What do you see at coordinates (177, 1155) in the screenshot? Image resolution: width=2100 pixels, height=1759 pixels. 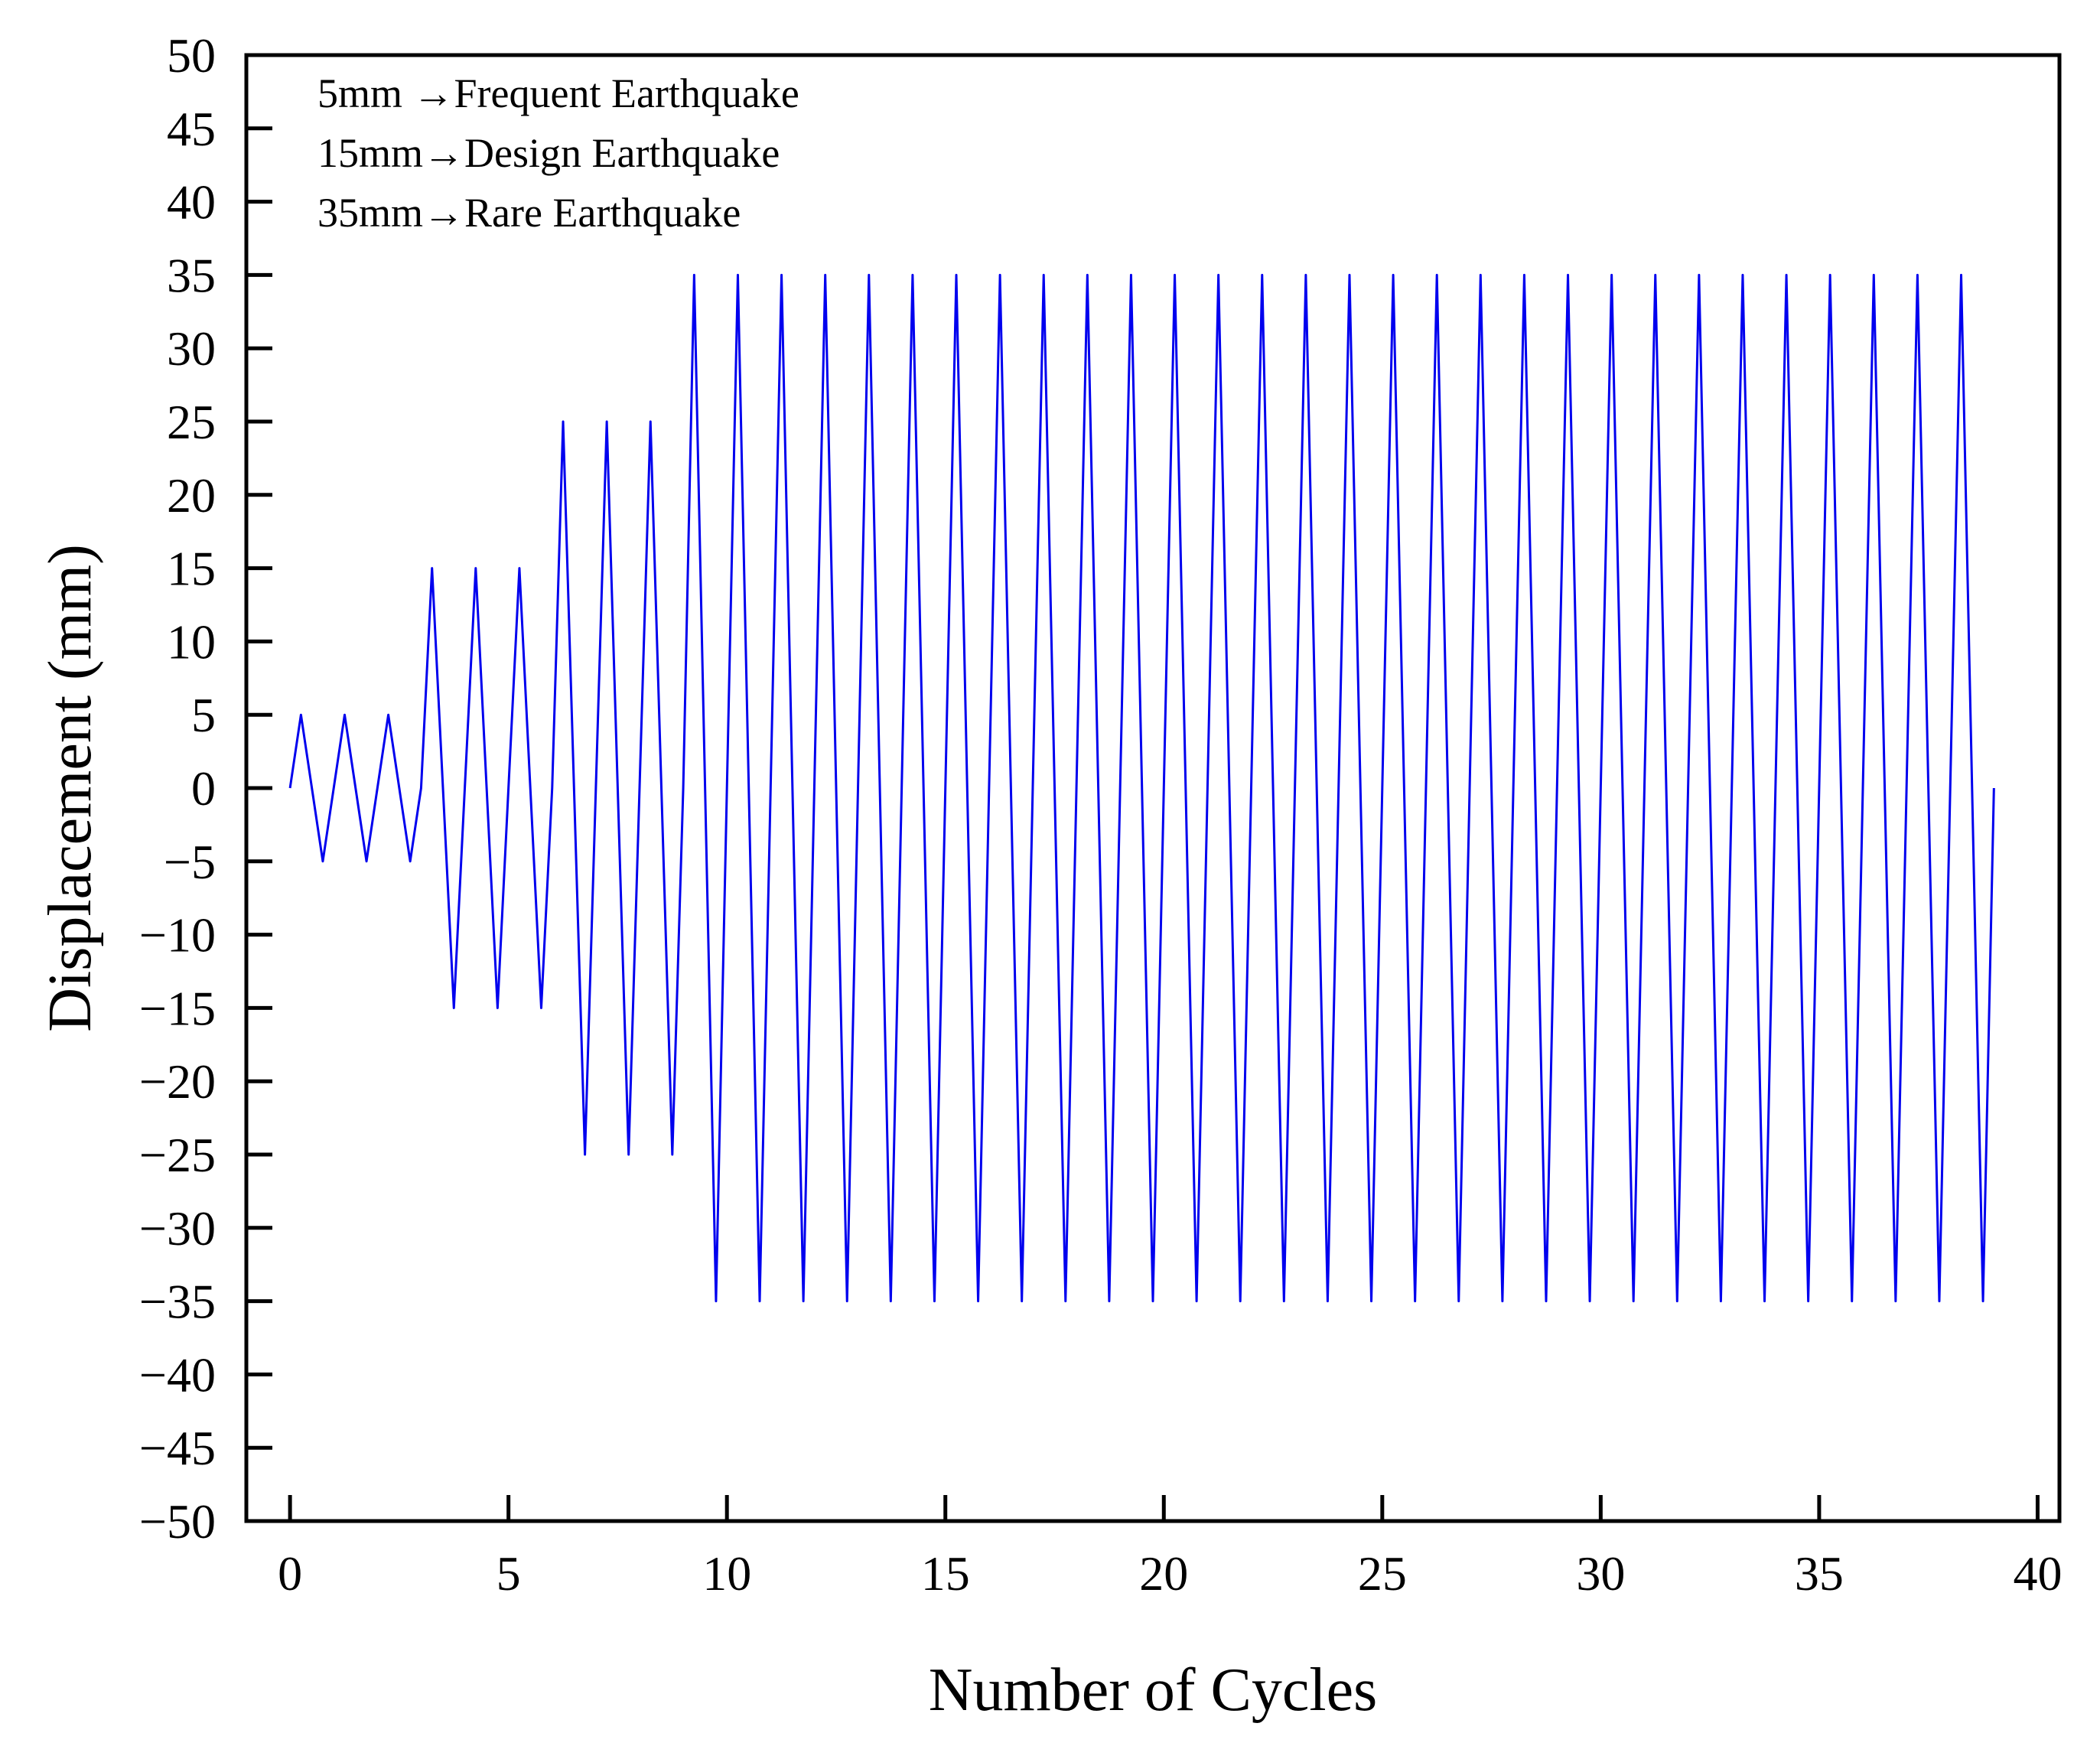 I see `y-tick-label: −25` at bounding box center [177, 1155].